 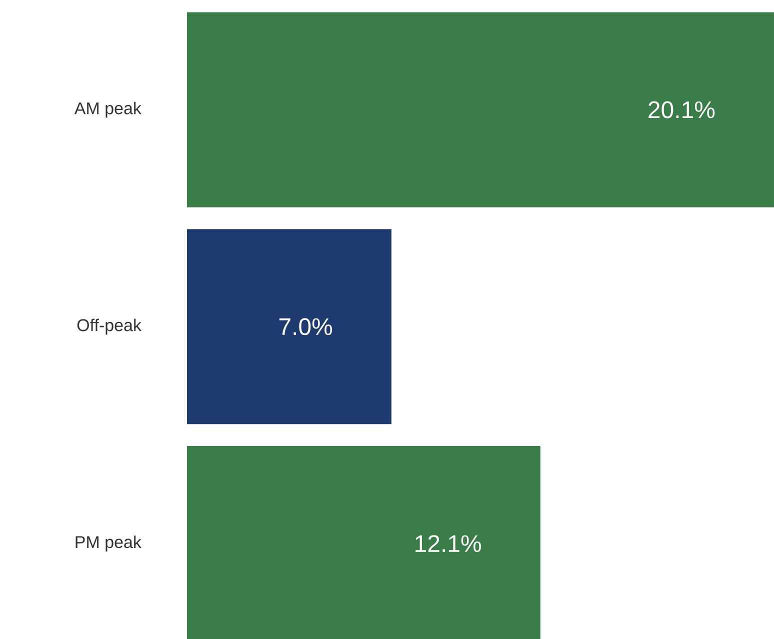 I want to click on y-tick-label: PM peak, so click(x=109, y=544).